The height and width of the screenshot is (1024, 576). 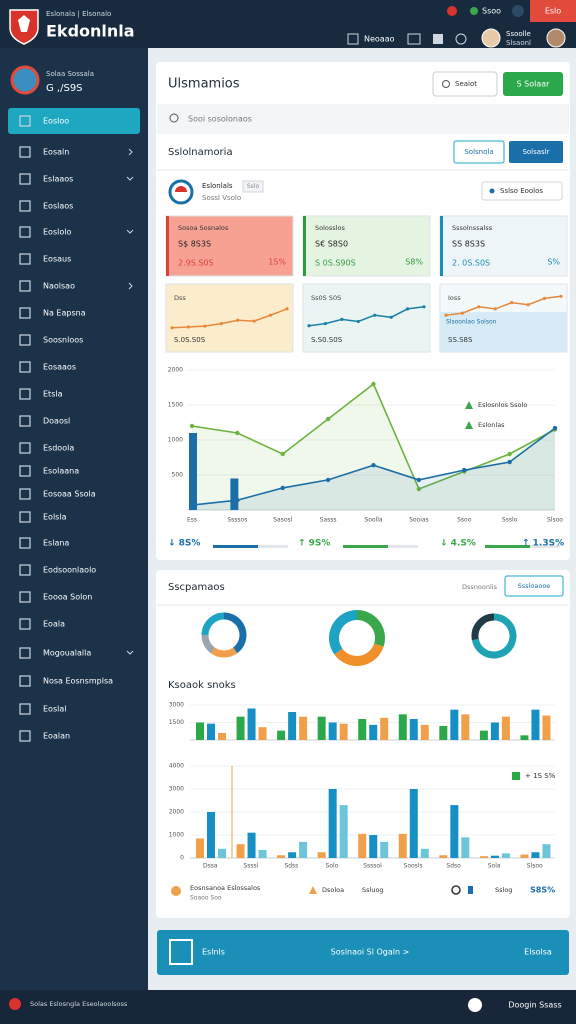 I want to click on banner, so click(x=363, y=952).